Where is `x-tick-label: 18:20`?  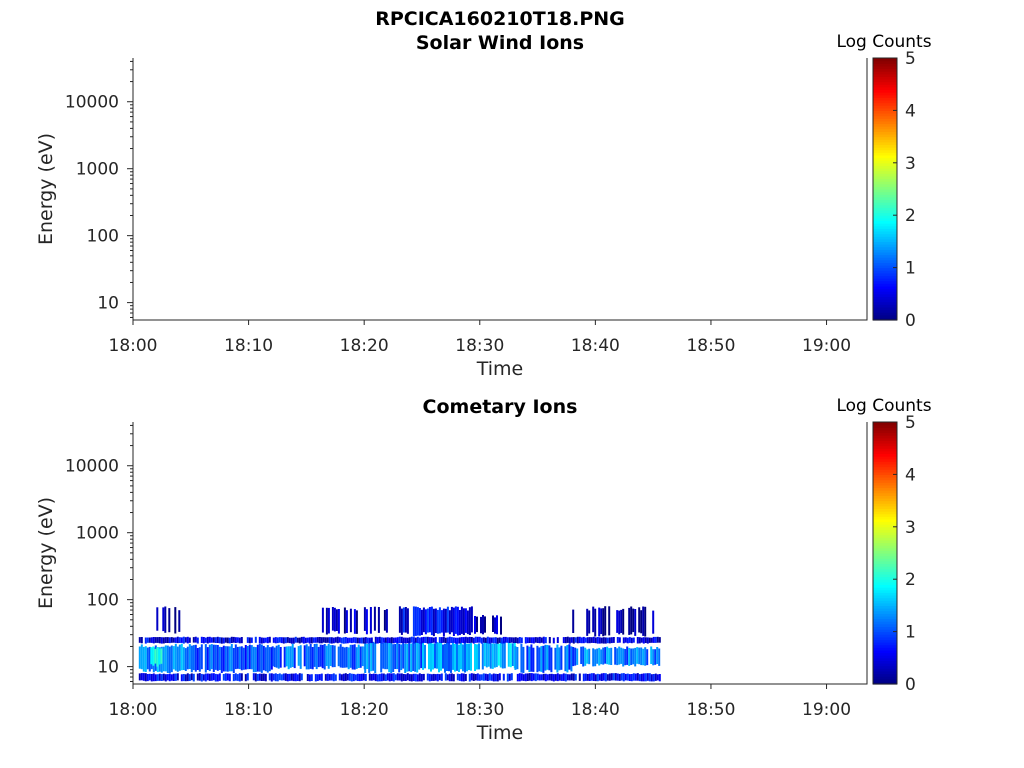 x-tick-label: 18:20 is located at coordinates (364, 710).